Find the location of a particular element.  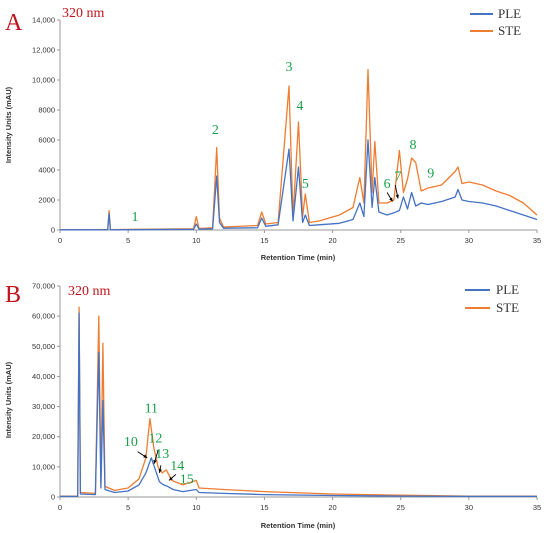

panel-a-wavelength: 320 nm is located at coordinates (83, 13).